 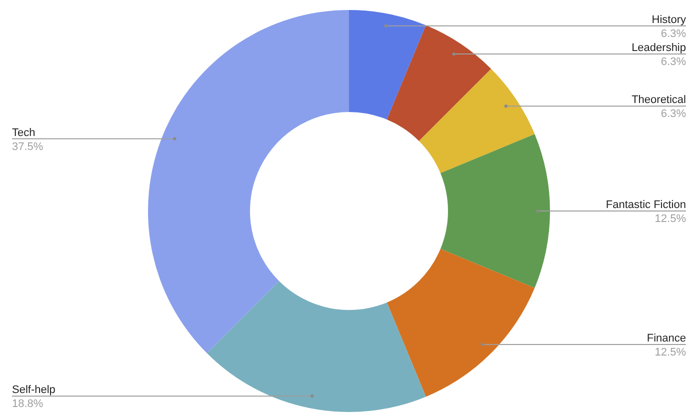 What do you see at coordinates (34, 390) in the screenshot?
I see `slice-label: Self-help` at bounding box center [34, 390].